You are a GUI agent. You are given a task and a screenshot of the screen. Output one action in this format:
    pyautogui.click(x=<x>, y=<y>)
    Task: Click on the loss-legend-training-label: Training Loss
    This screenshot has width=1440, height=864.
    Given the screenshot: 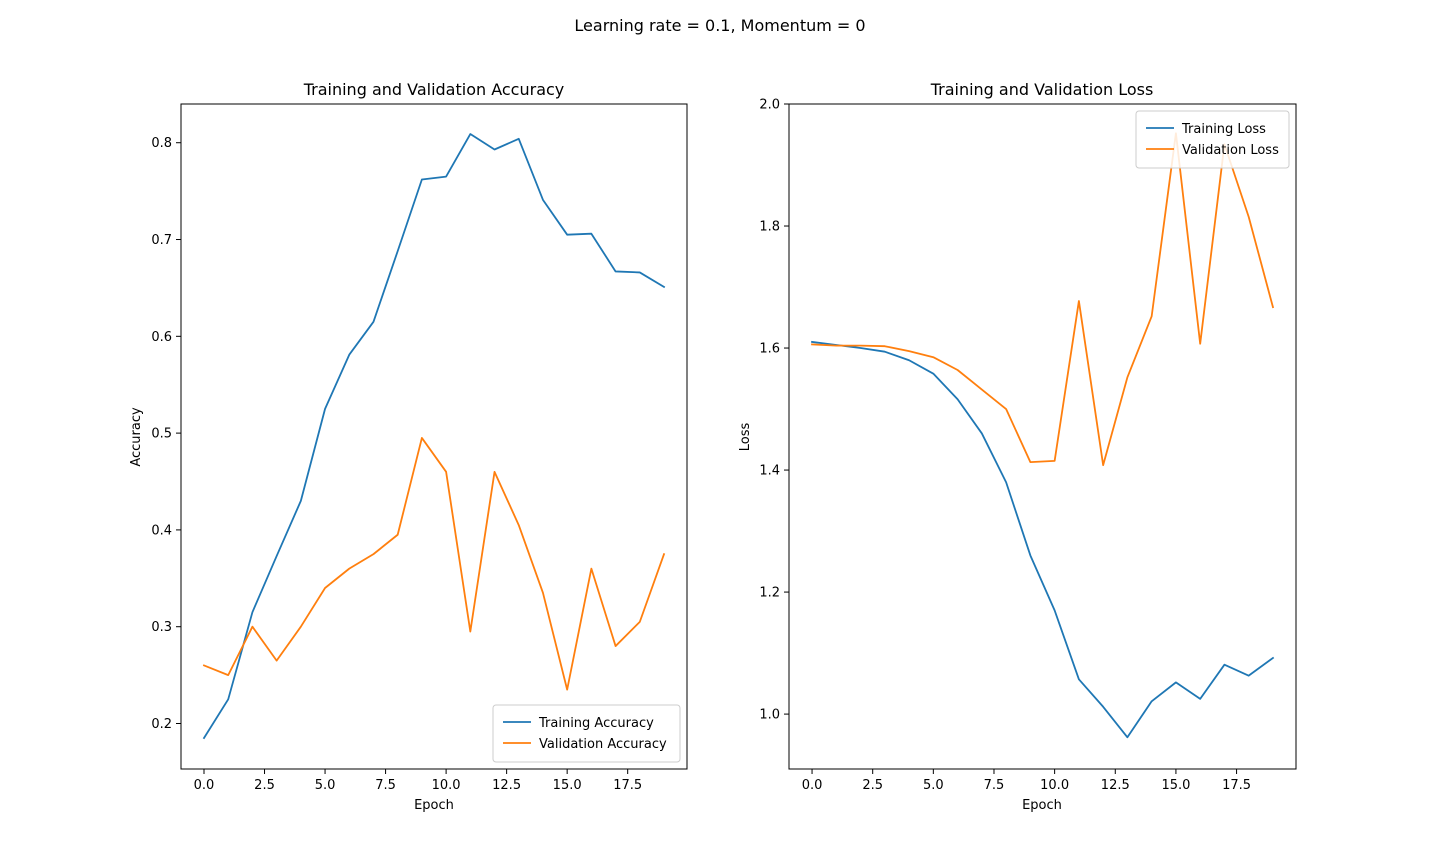 What is the action you would take?
    pyautogui.click(x=1223, y=129)
    